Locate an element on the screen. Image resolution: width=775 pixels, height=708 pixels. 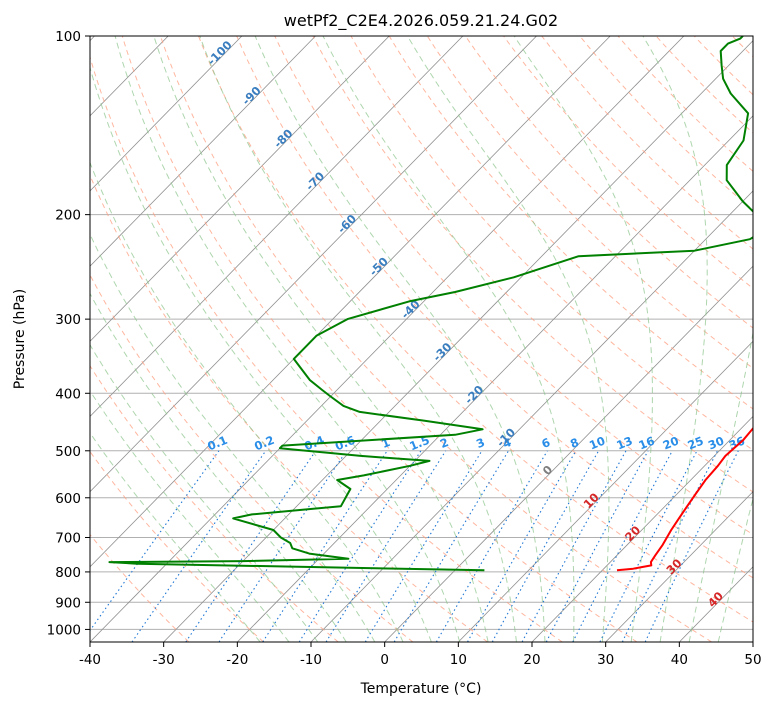
isotherm-label: -60 is located at coordinates (347, 224).